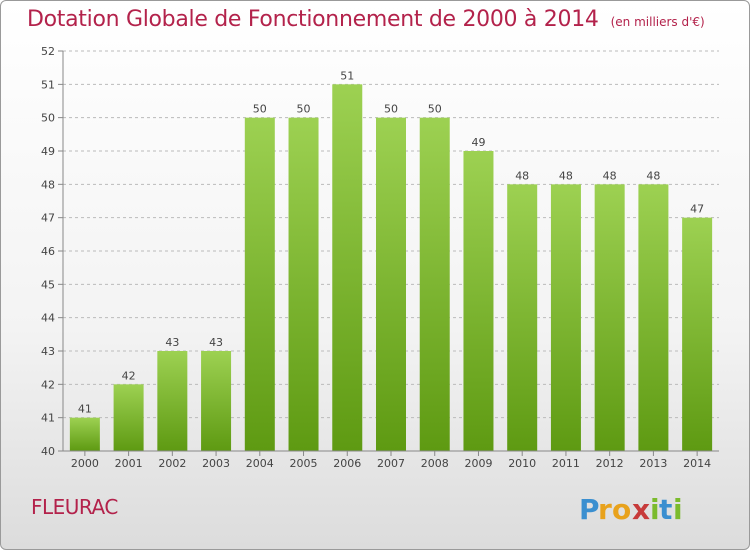 The width and height of the screenshot is (750, 550). What do you see at coordinates (621, 509) in the screenshot?
I see `svg-text: o` at bounding box center [621, 509].